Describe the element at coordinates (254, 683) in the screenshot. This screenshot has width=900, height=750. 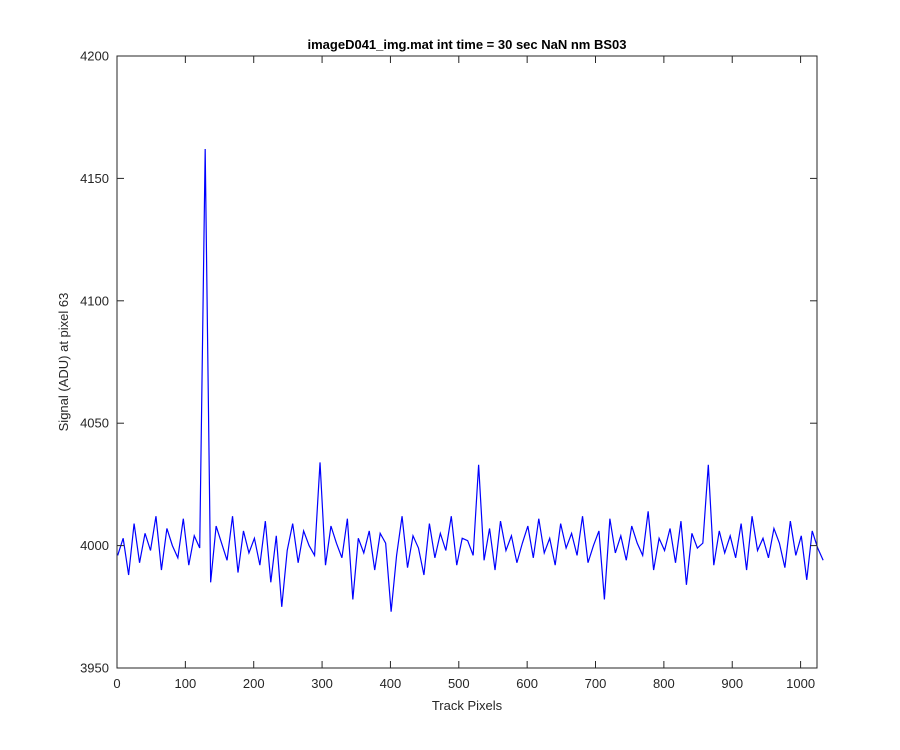
I see `x-tick-label: 200` at that location.